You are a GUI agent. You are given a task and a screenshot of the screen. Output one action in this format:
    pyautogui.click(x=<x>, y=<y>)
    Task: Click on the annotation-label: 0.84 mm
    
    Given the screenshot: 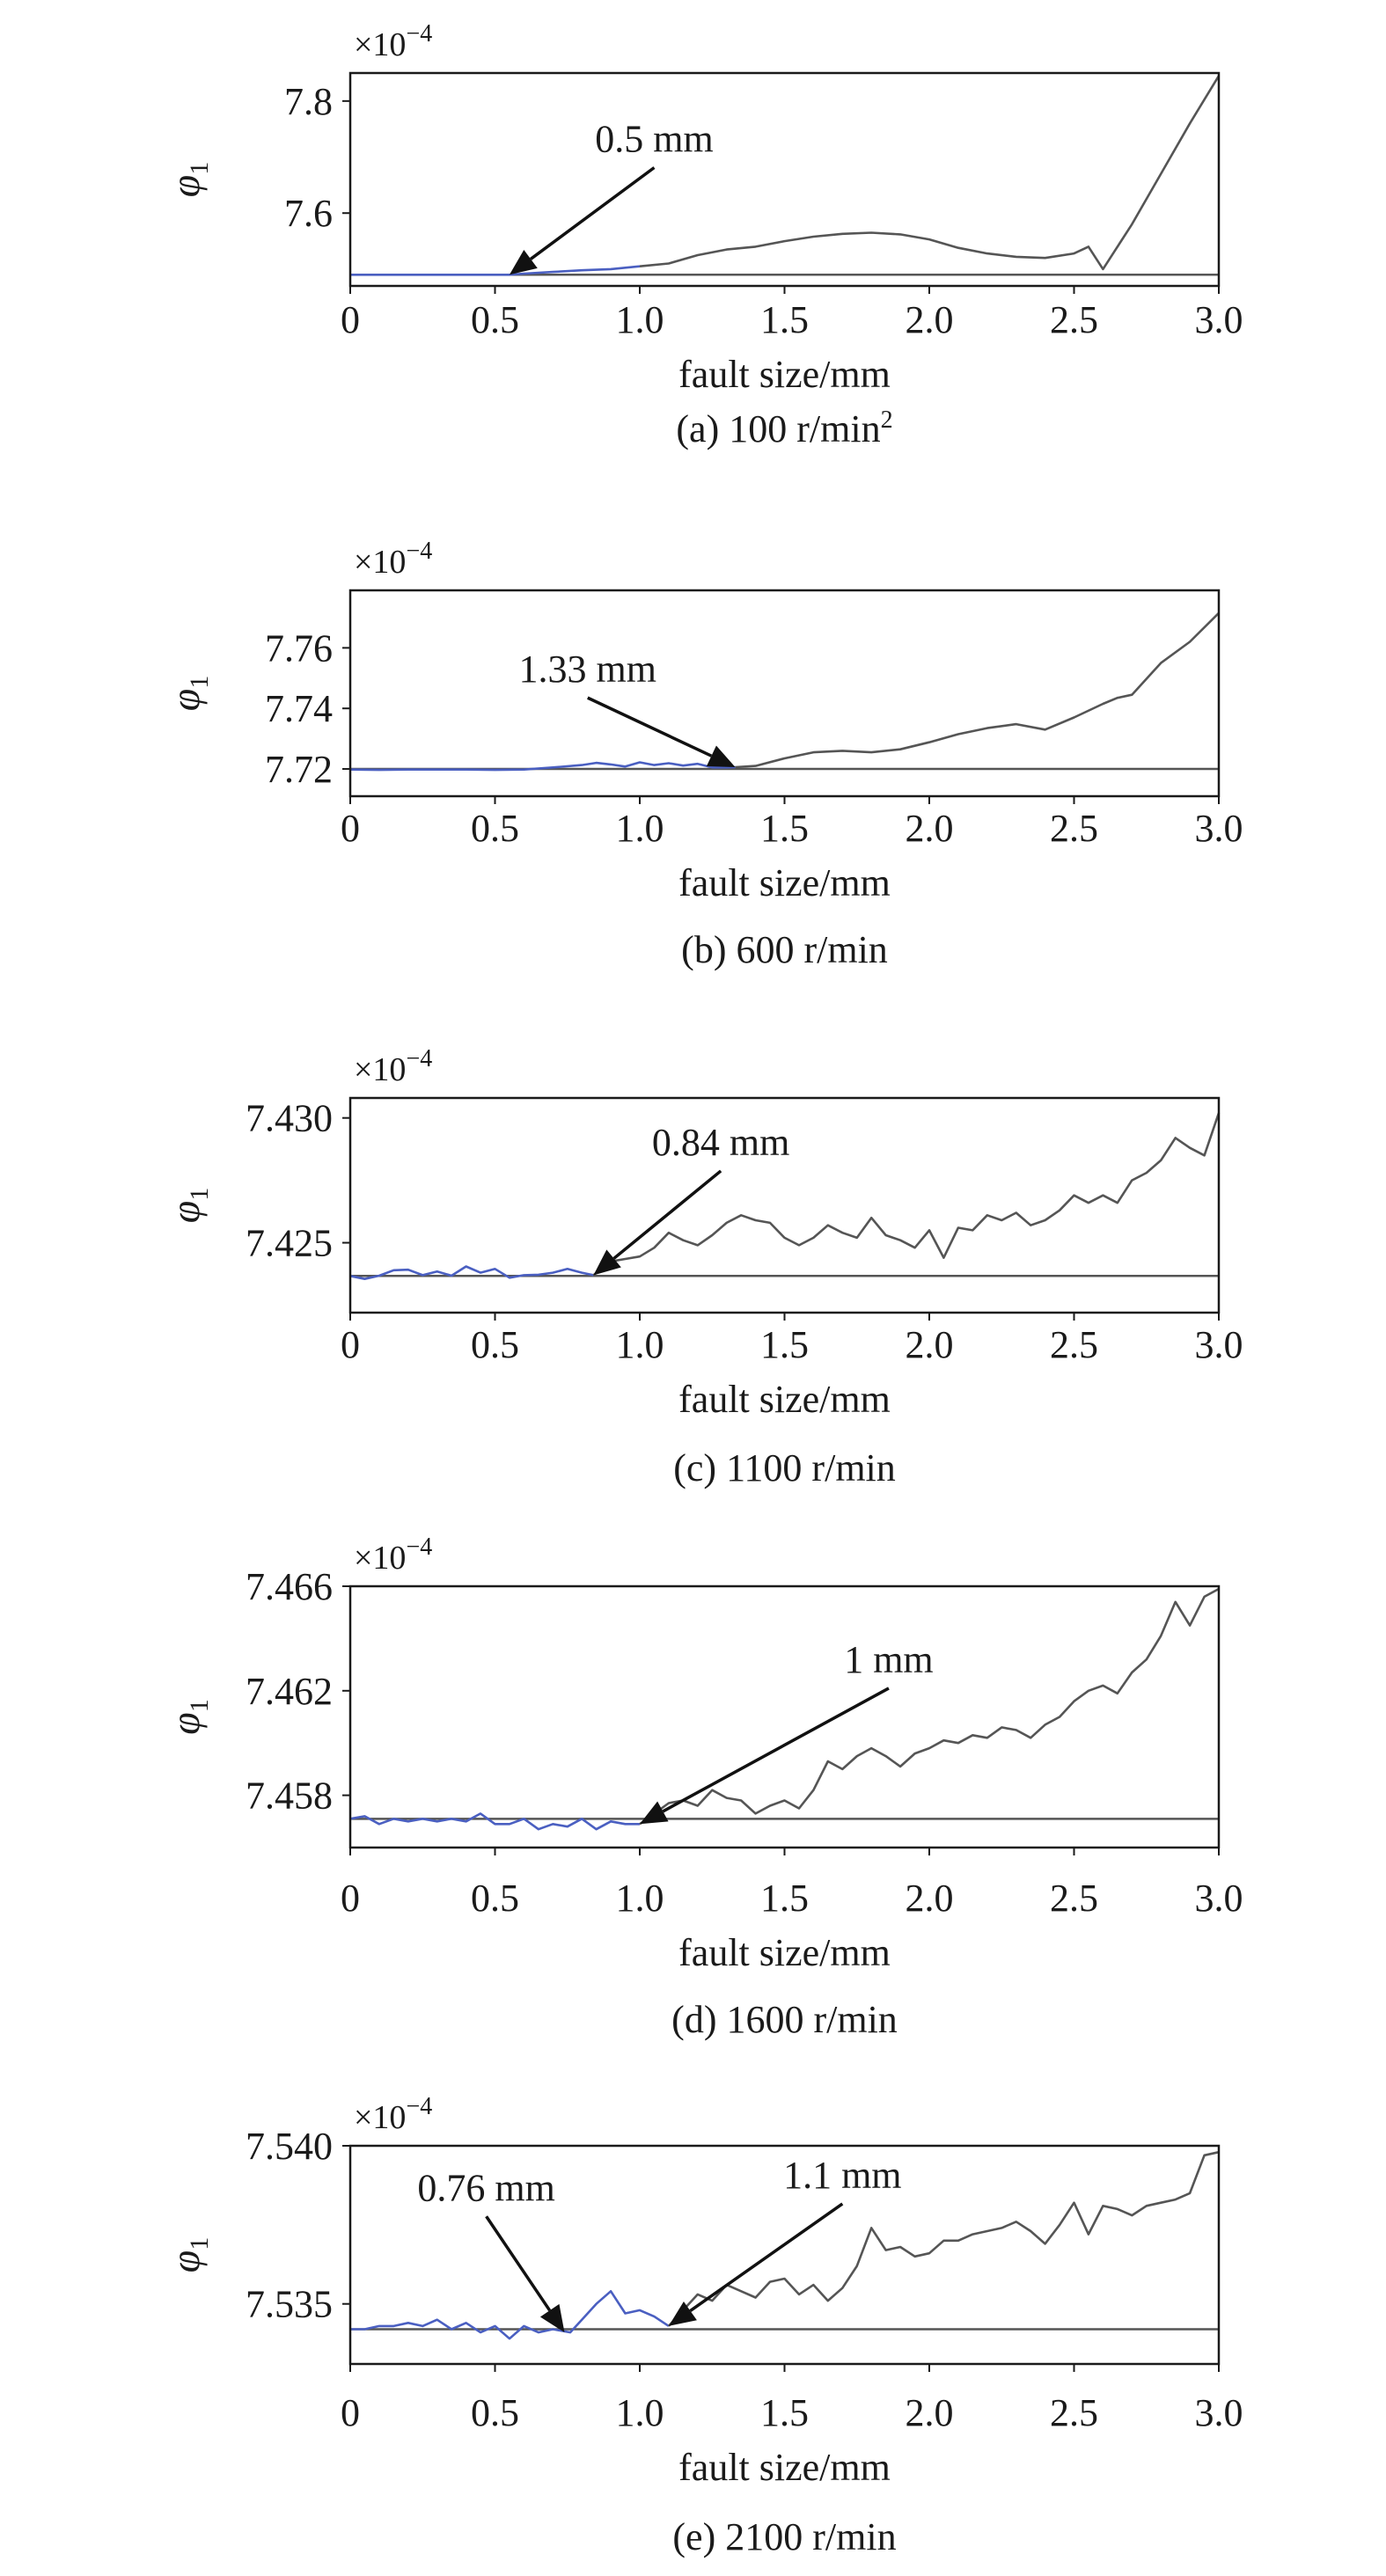 What is the action you would take?
    pyautogui.click(x=721, y=1142)
    